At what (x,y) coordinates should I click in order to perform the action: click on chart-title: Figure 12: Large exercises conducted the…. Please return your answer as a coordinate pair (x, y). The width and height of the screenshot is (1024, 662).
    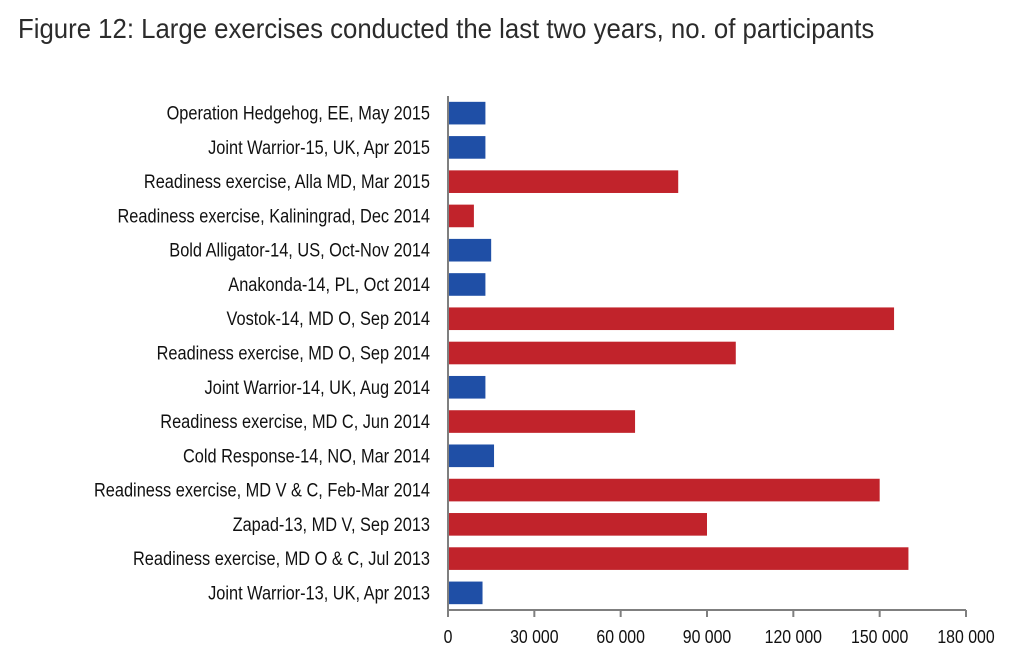
    Looking at the image, I should click on (446, 28).